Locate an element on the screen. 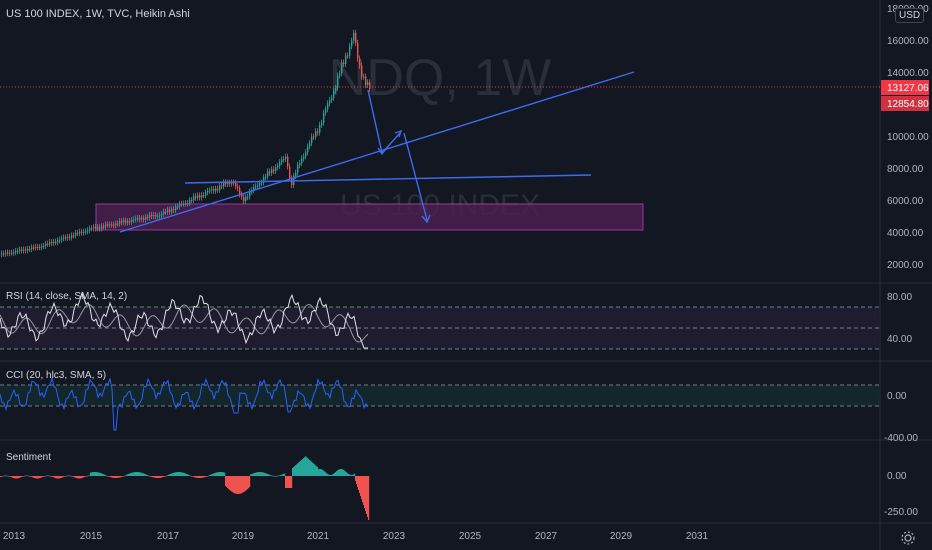 Image resolution: width=932 pixels, height=550 pixels. time-axis-label: 2015 is located at coordinates (91, 536).